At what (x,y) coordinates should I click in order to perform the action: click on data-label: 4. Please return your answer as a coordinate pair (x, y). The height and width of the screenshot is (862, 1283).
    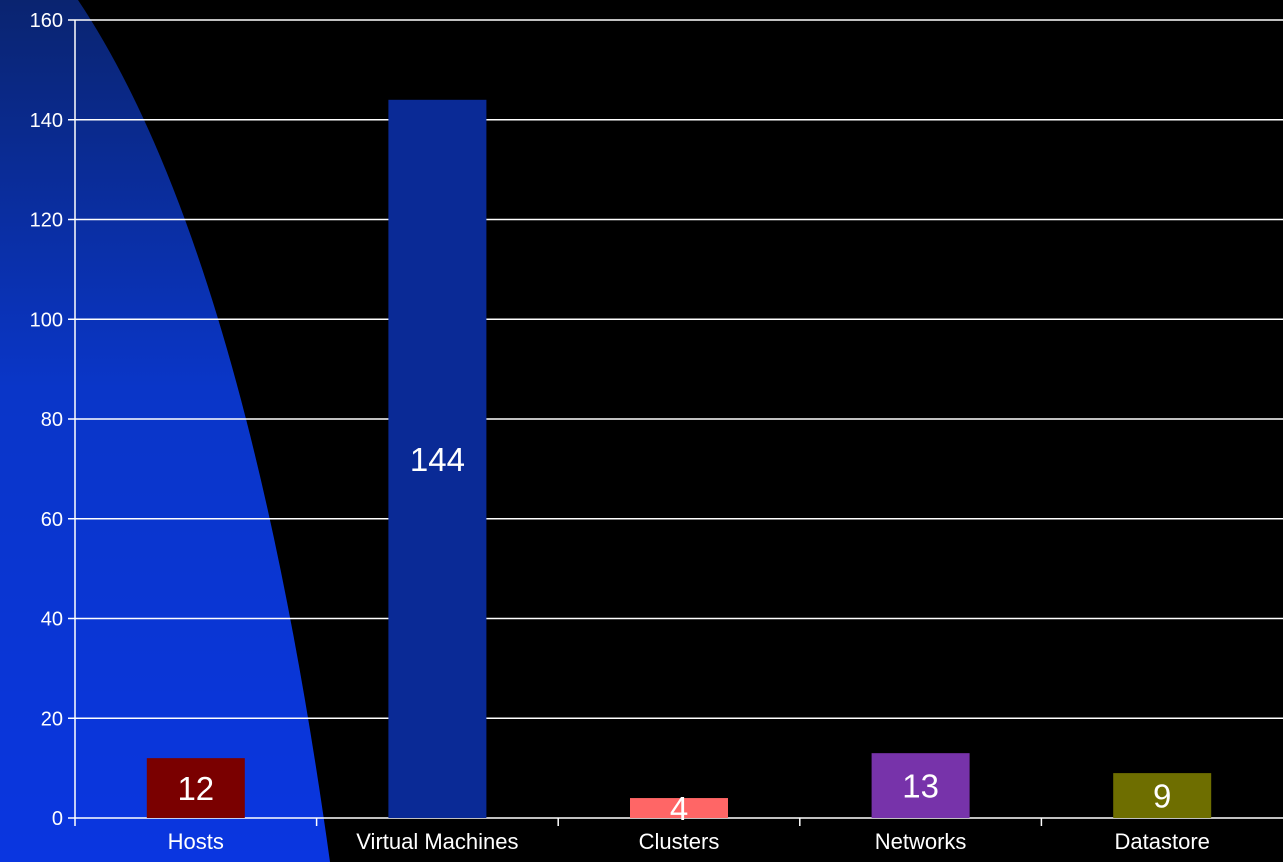
    Looking at the image, I should click on (679, 808).